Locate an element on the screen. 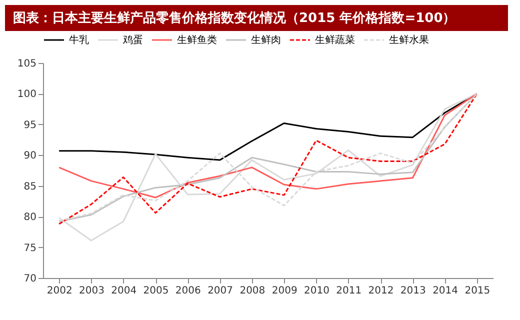  y-tick-label: 105 is located at coordinates (26, 64).